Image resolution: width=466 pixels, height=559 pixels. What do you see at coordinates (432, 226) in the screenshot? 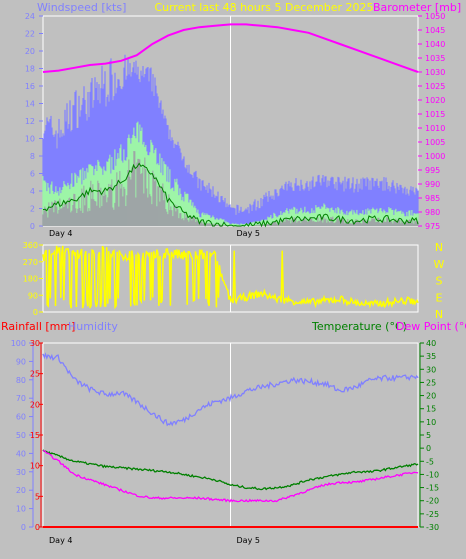
I see `barometer-tick-label: 975` at bounding box center [432, 226].